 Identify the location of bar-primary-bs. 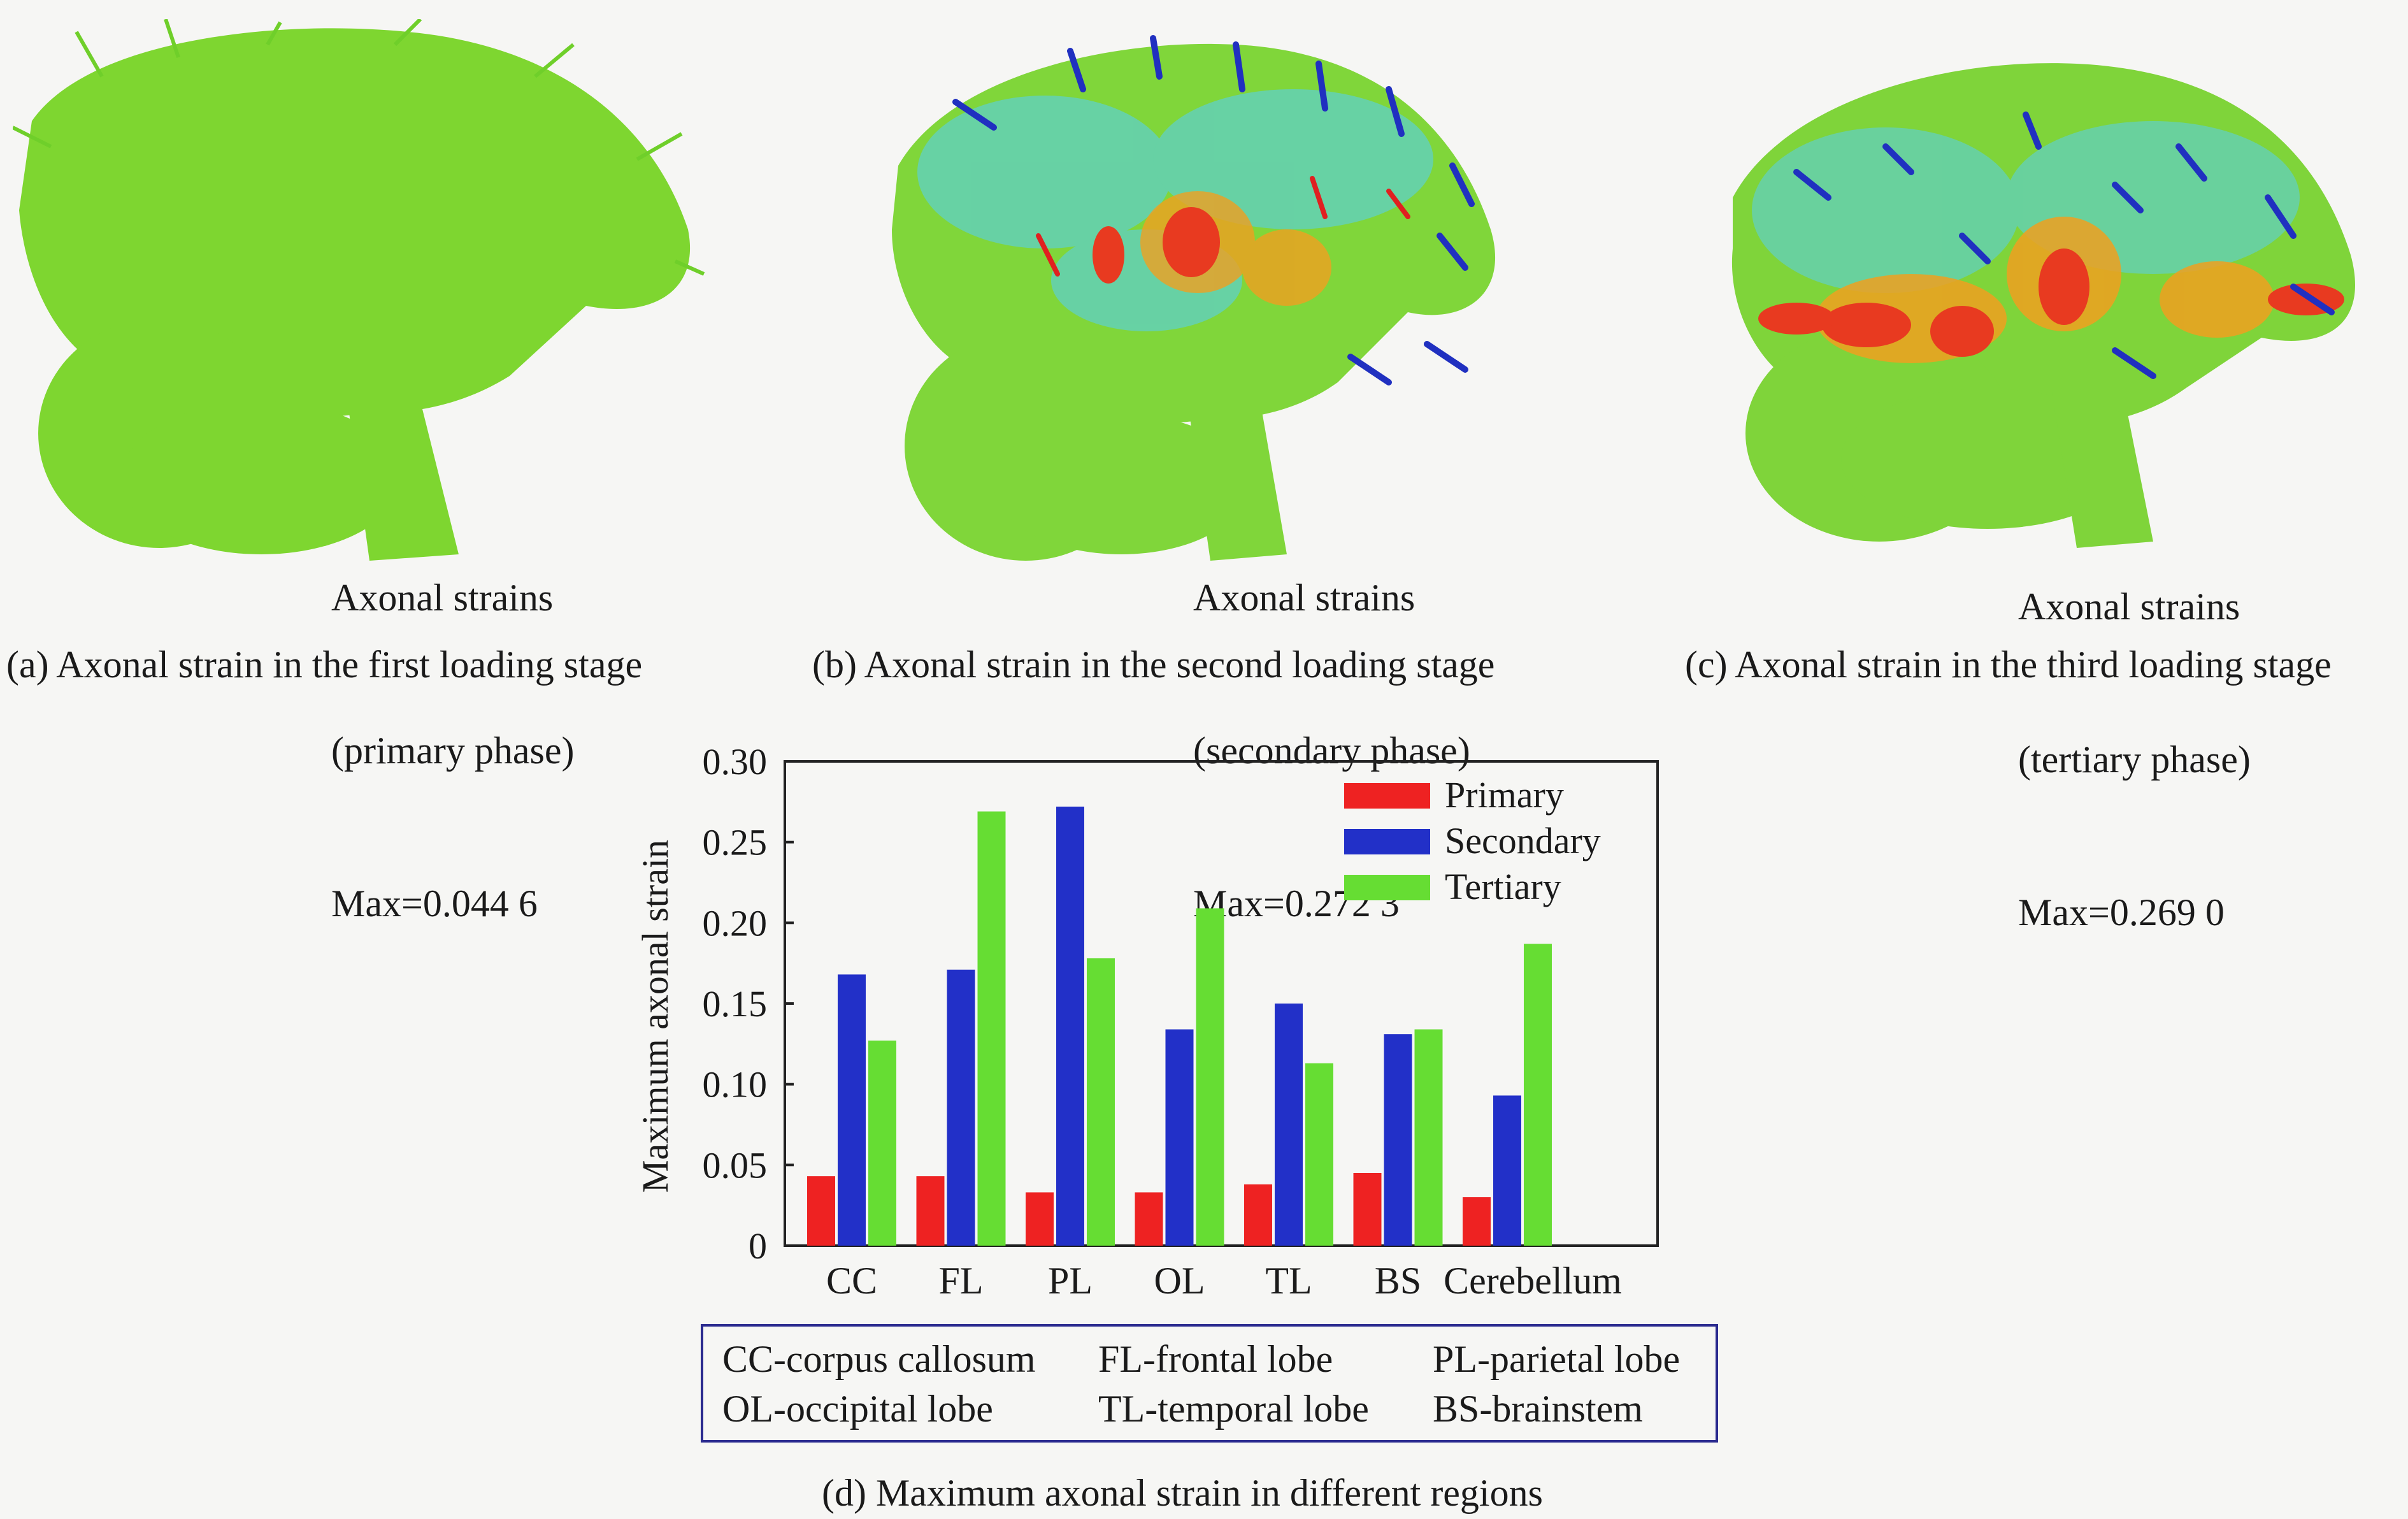
(1367, 1209).